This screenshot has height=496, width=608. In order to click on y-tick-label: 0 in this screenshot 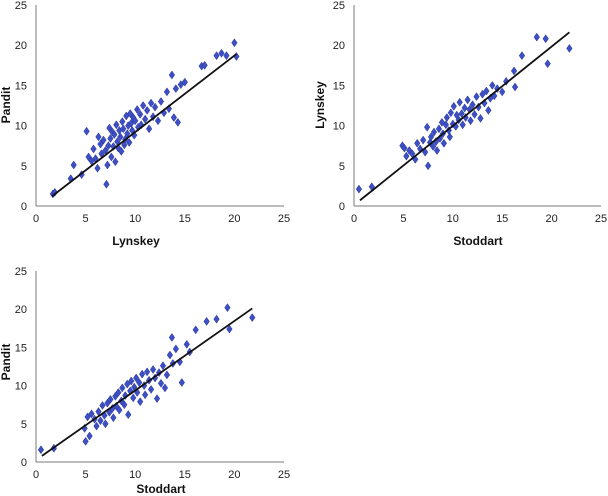, I will do `click(342, 207)`.